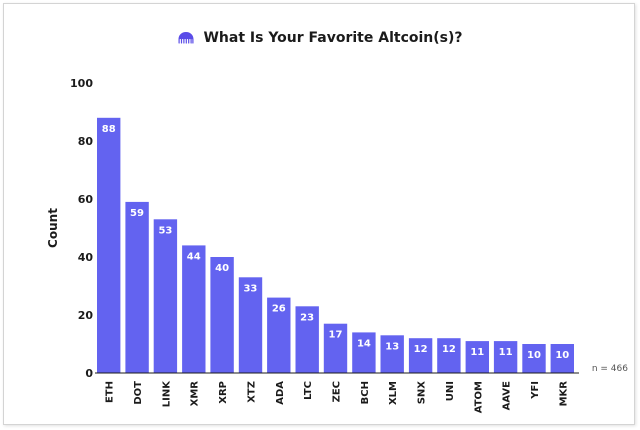  What do you see at coordinates (507, 396) in the screenshot?
I see `x-tick-label: AAVE` at bounding box center [507, 396].